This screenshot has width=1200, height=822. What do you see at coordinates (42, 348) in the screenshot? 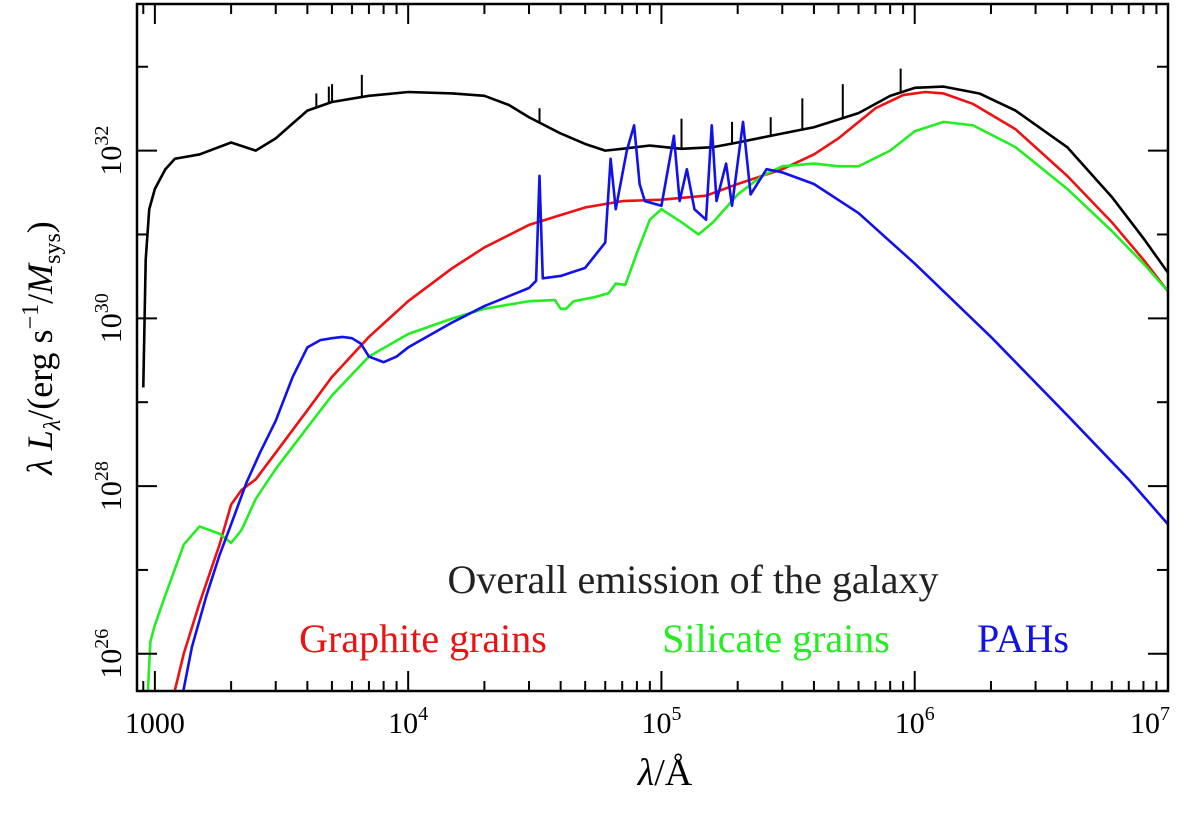
I see `y-axis-title: λ Lλ/(erg s−1/Msys)` at bounding box center [42, 348].